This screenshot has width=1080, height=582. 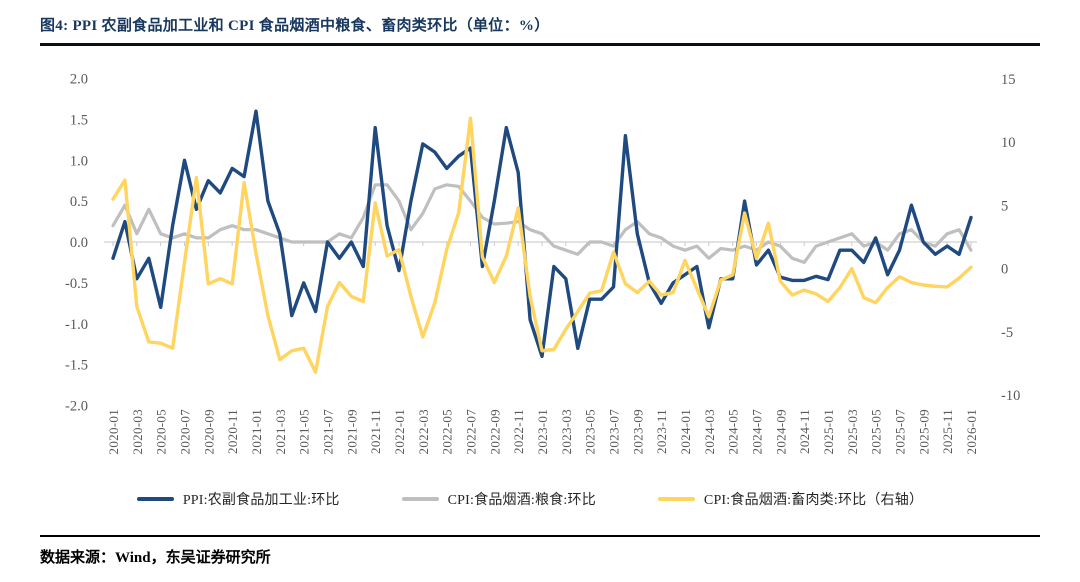 What do you see at coordinates (76, 325) in the screenshot?
I see `y-axis-left-tick-label: -1.0` at bounding box center [76, 325].